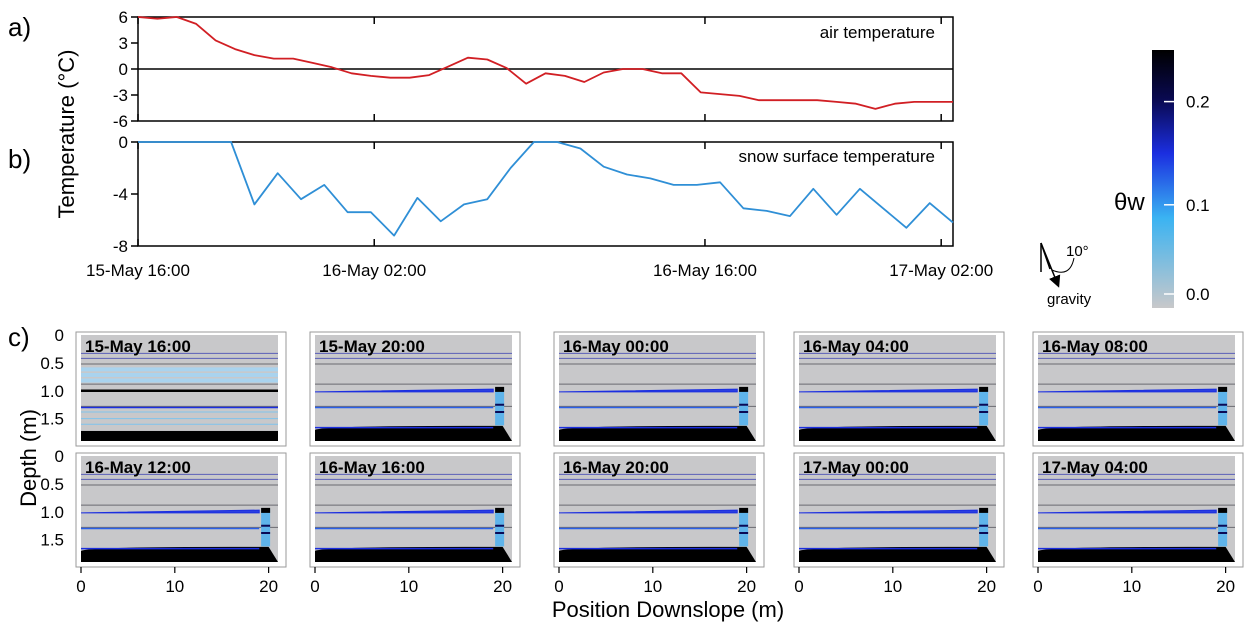 The width and height of the screenshot is (1256, 633). Describe the element at coordinates (546, 189) in the screenshot. I see `series-line` at that location.